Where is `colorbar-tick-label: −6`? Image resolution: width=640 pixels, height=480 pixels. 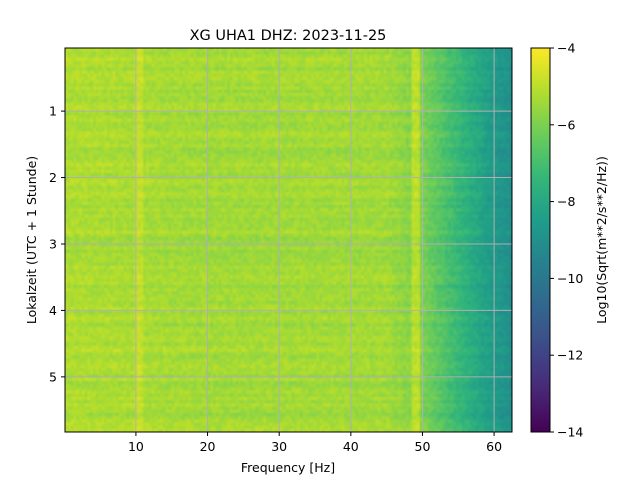 colorbar-tick-label: −6 is located at coordinates (566, 124).